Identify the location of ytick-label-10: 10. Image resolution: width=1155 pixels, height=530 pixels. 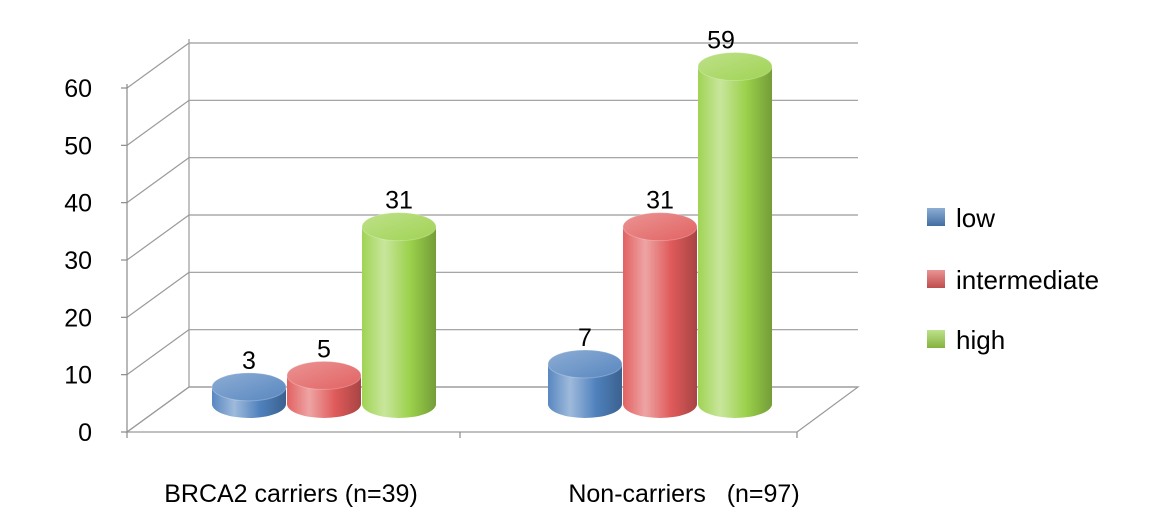
(78, 376).